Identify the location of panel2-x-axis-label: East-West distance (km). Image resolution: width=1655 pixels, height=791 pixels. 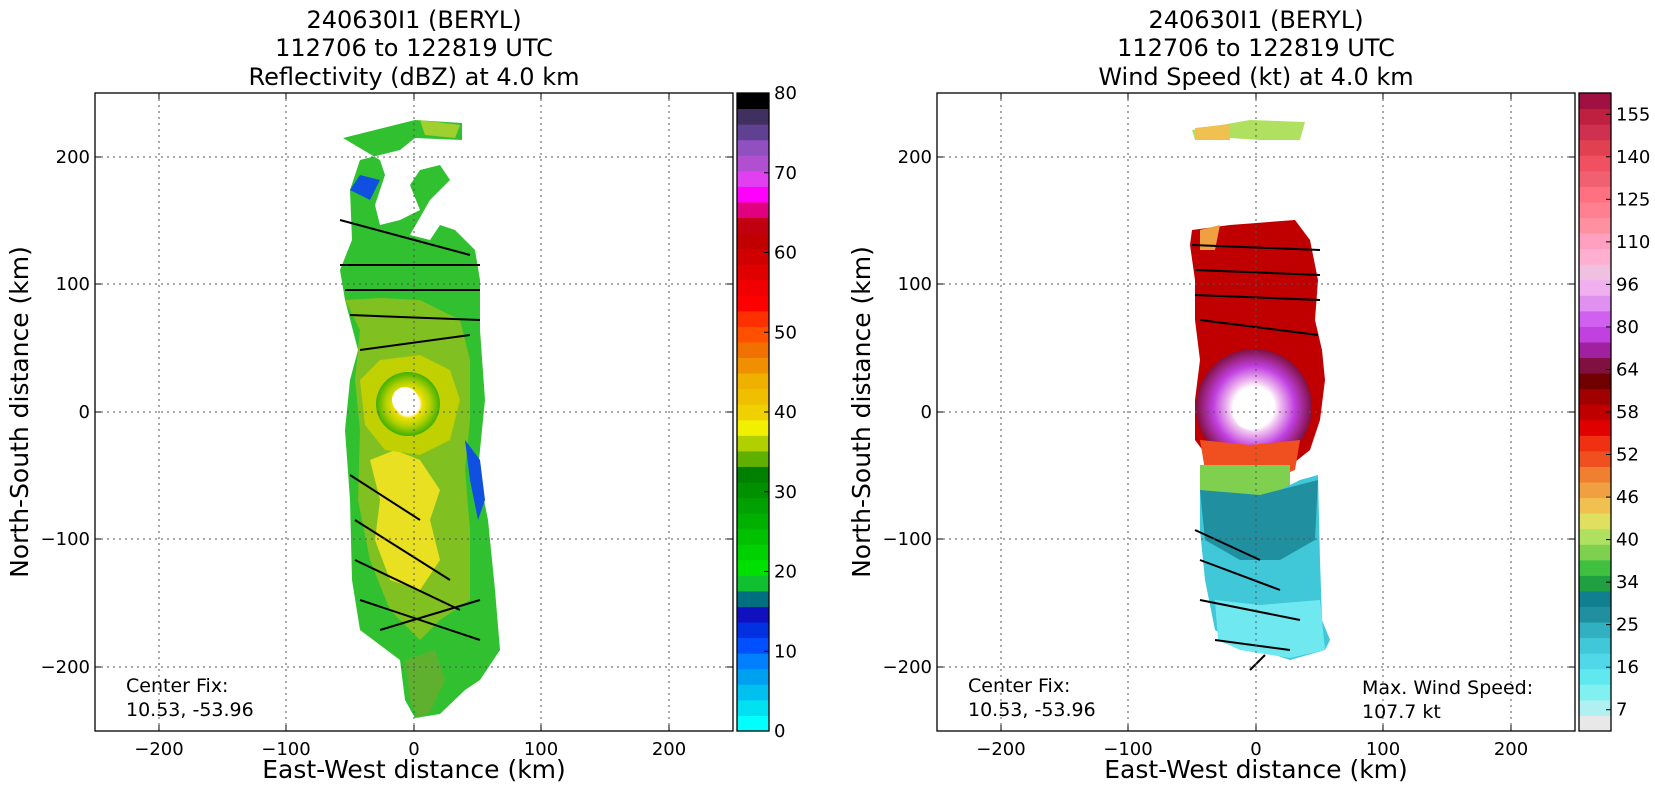
(1256, 769).